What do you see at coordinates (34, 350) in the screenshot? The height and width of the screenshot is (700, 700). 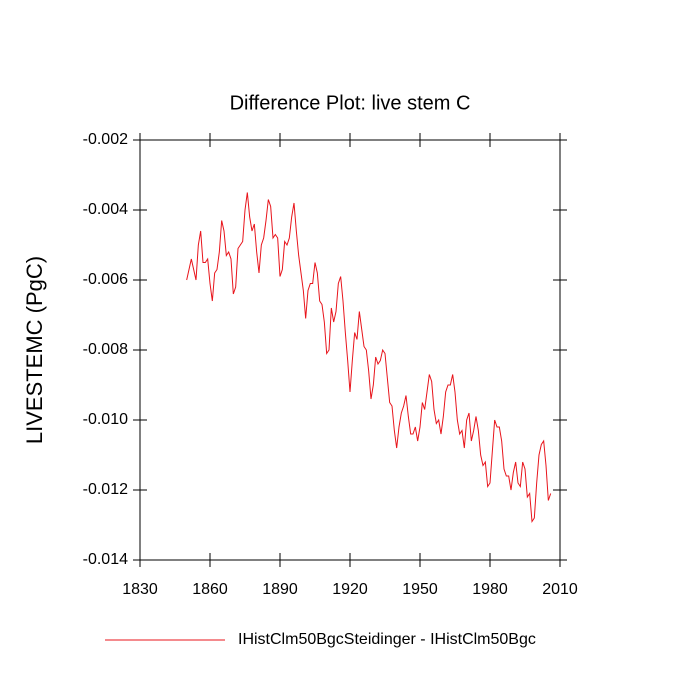 I see `y-axis-label: LIVESTEMC (PgC)` at bounding box center [34, 350].